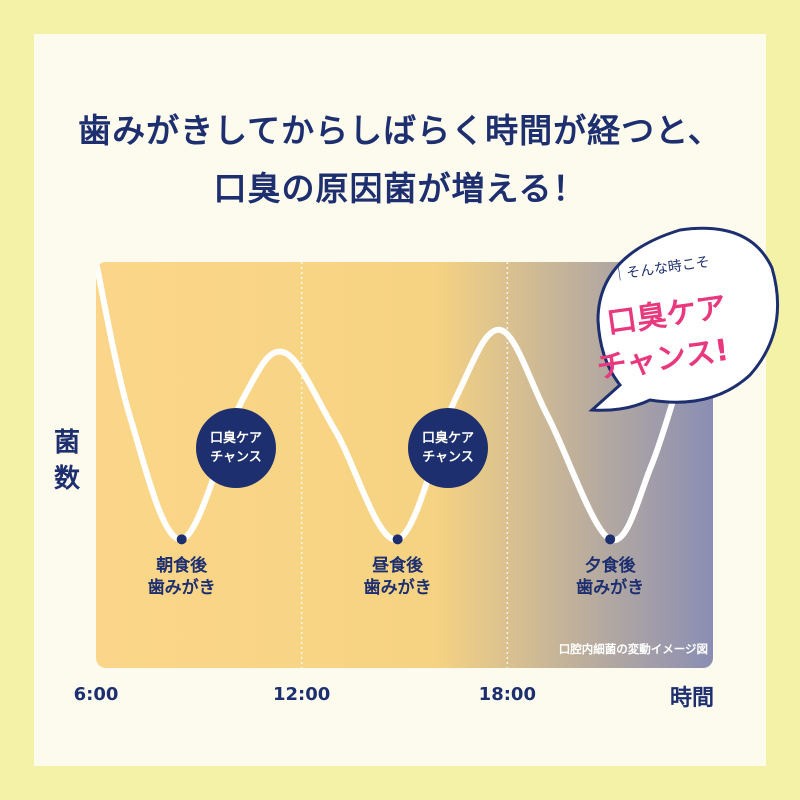  What do you see at coordinates (400, 130) in the screenshot?
I see `page-title-line1: 歯みがきしてからしばらく時間が経つと、` at bounding box center [400, 130].